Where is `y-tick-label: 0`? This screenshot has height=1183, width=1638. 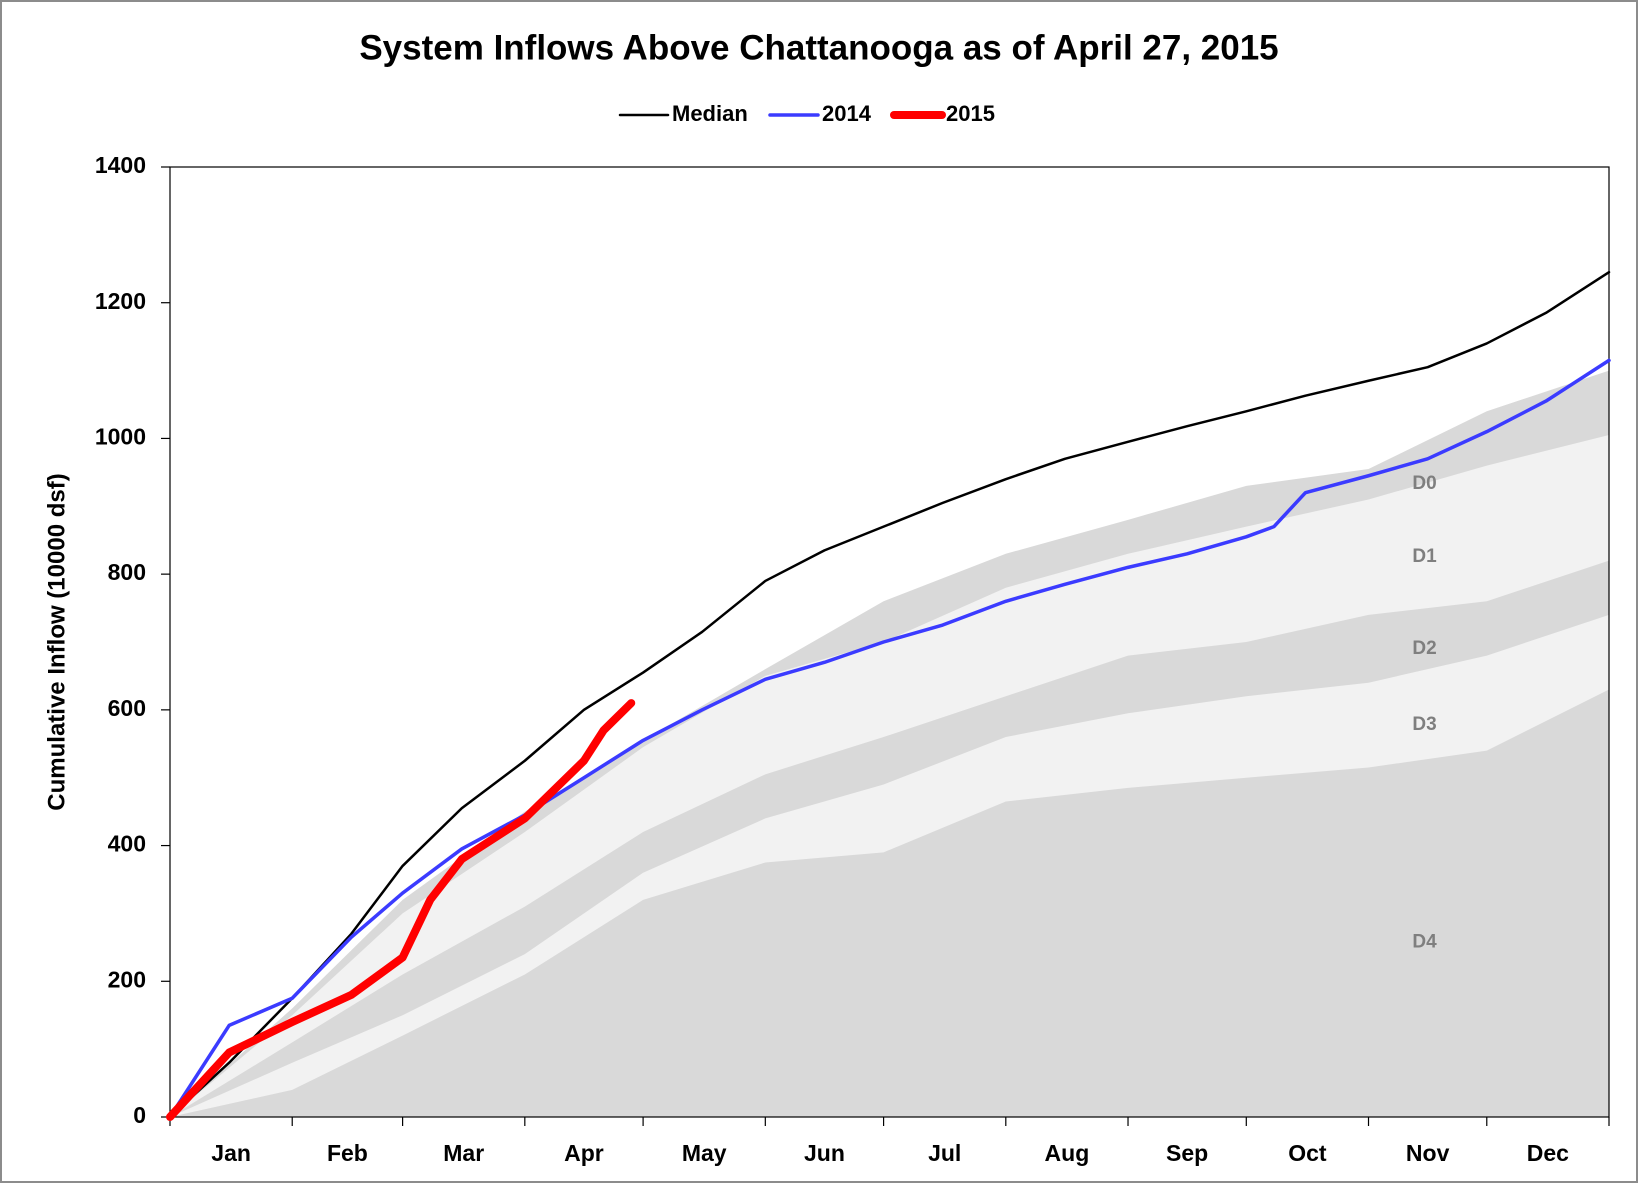
y-tick-label: 0 is located at coordinates (139, 1115).